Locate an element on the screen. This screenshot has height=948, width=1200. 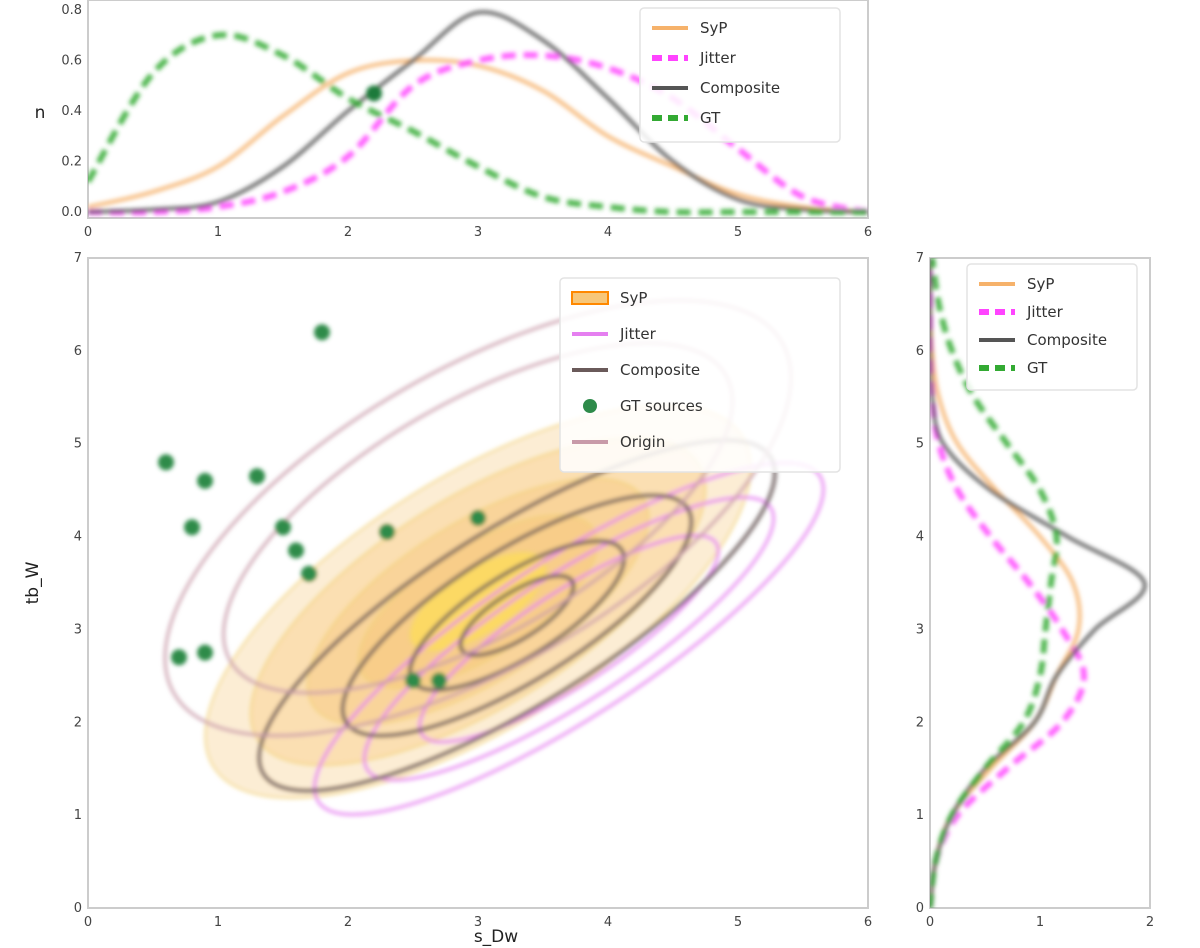
right-legend: SyP Jitter Composite GT is located at coordinates (1052, 327).